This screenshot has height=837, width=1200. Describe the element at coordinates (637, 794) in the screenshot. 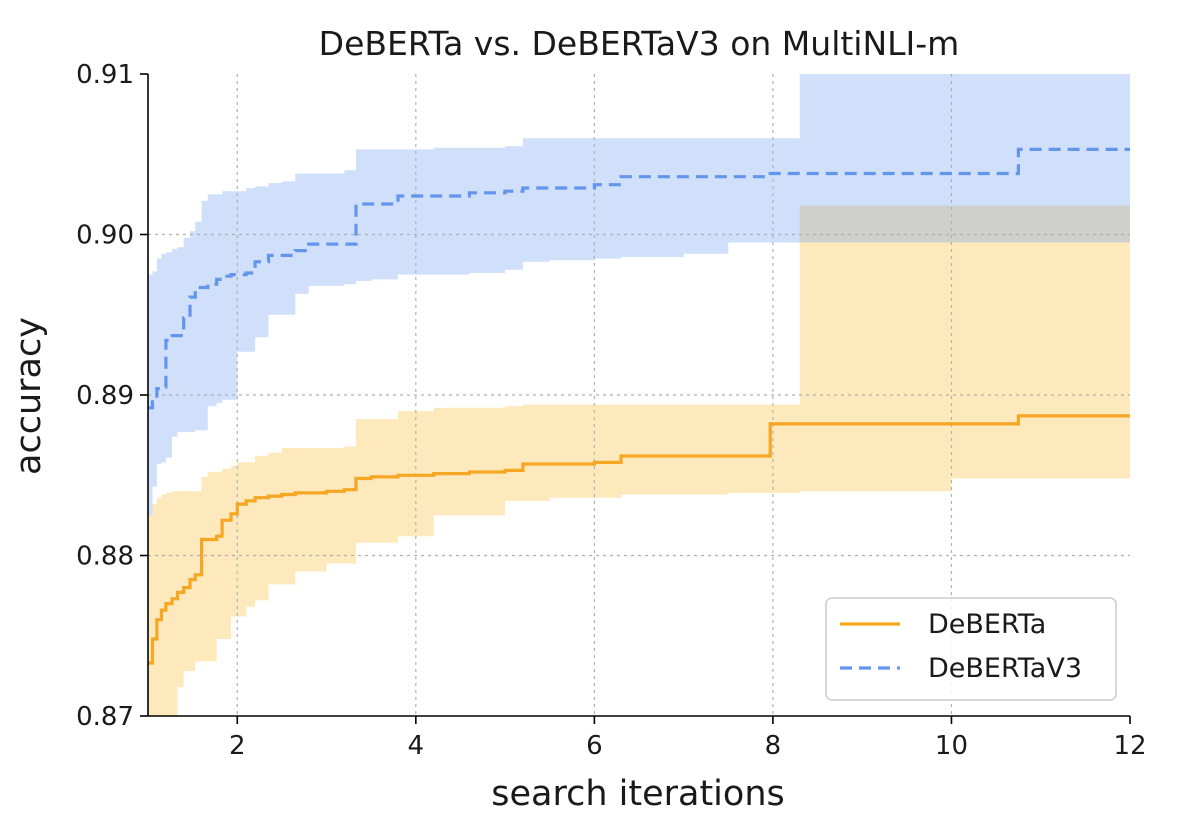

I see `x-axis-label: search iterations` at that location.